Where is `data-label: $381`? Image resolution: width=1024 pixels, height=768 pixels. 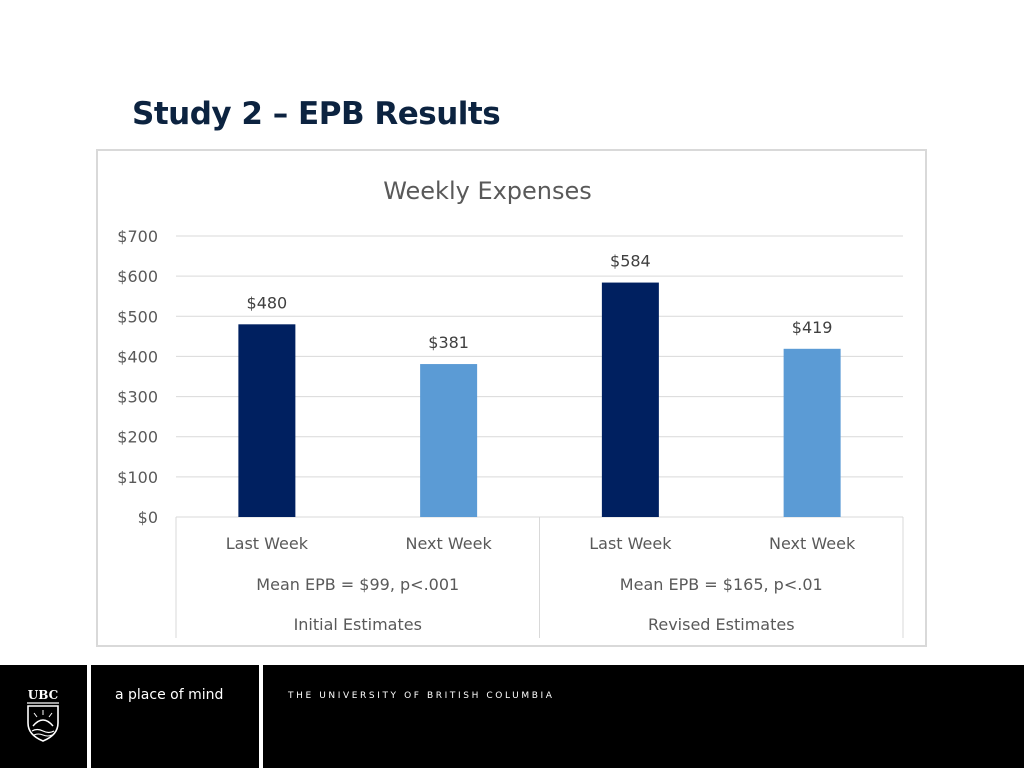 data-label: $381 is located at coordinates (448, 342).